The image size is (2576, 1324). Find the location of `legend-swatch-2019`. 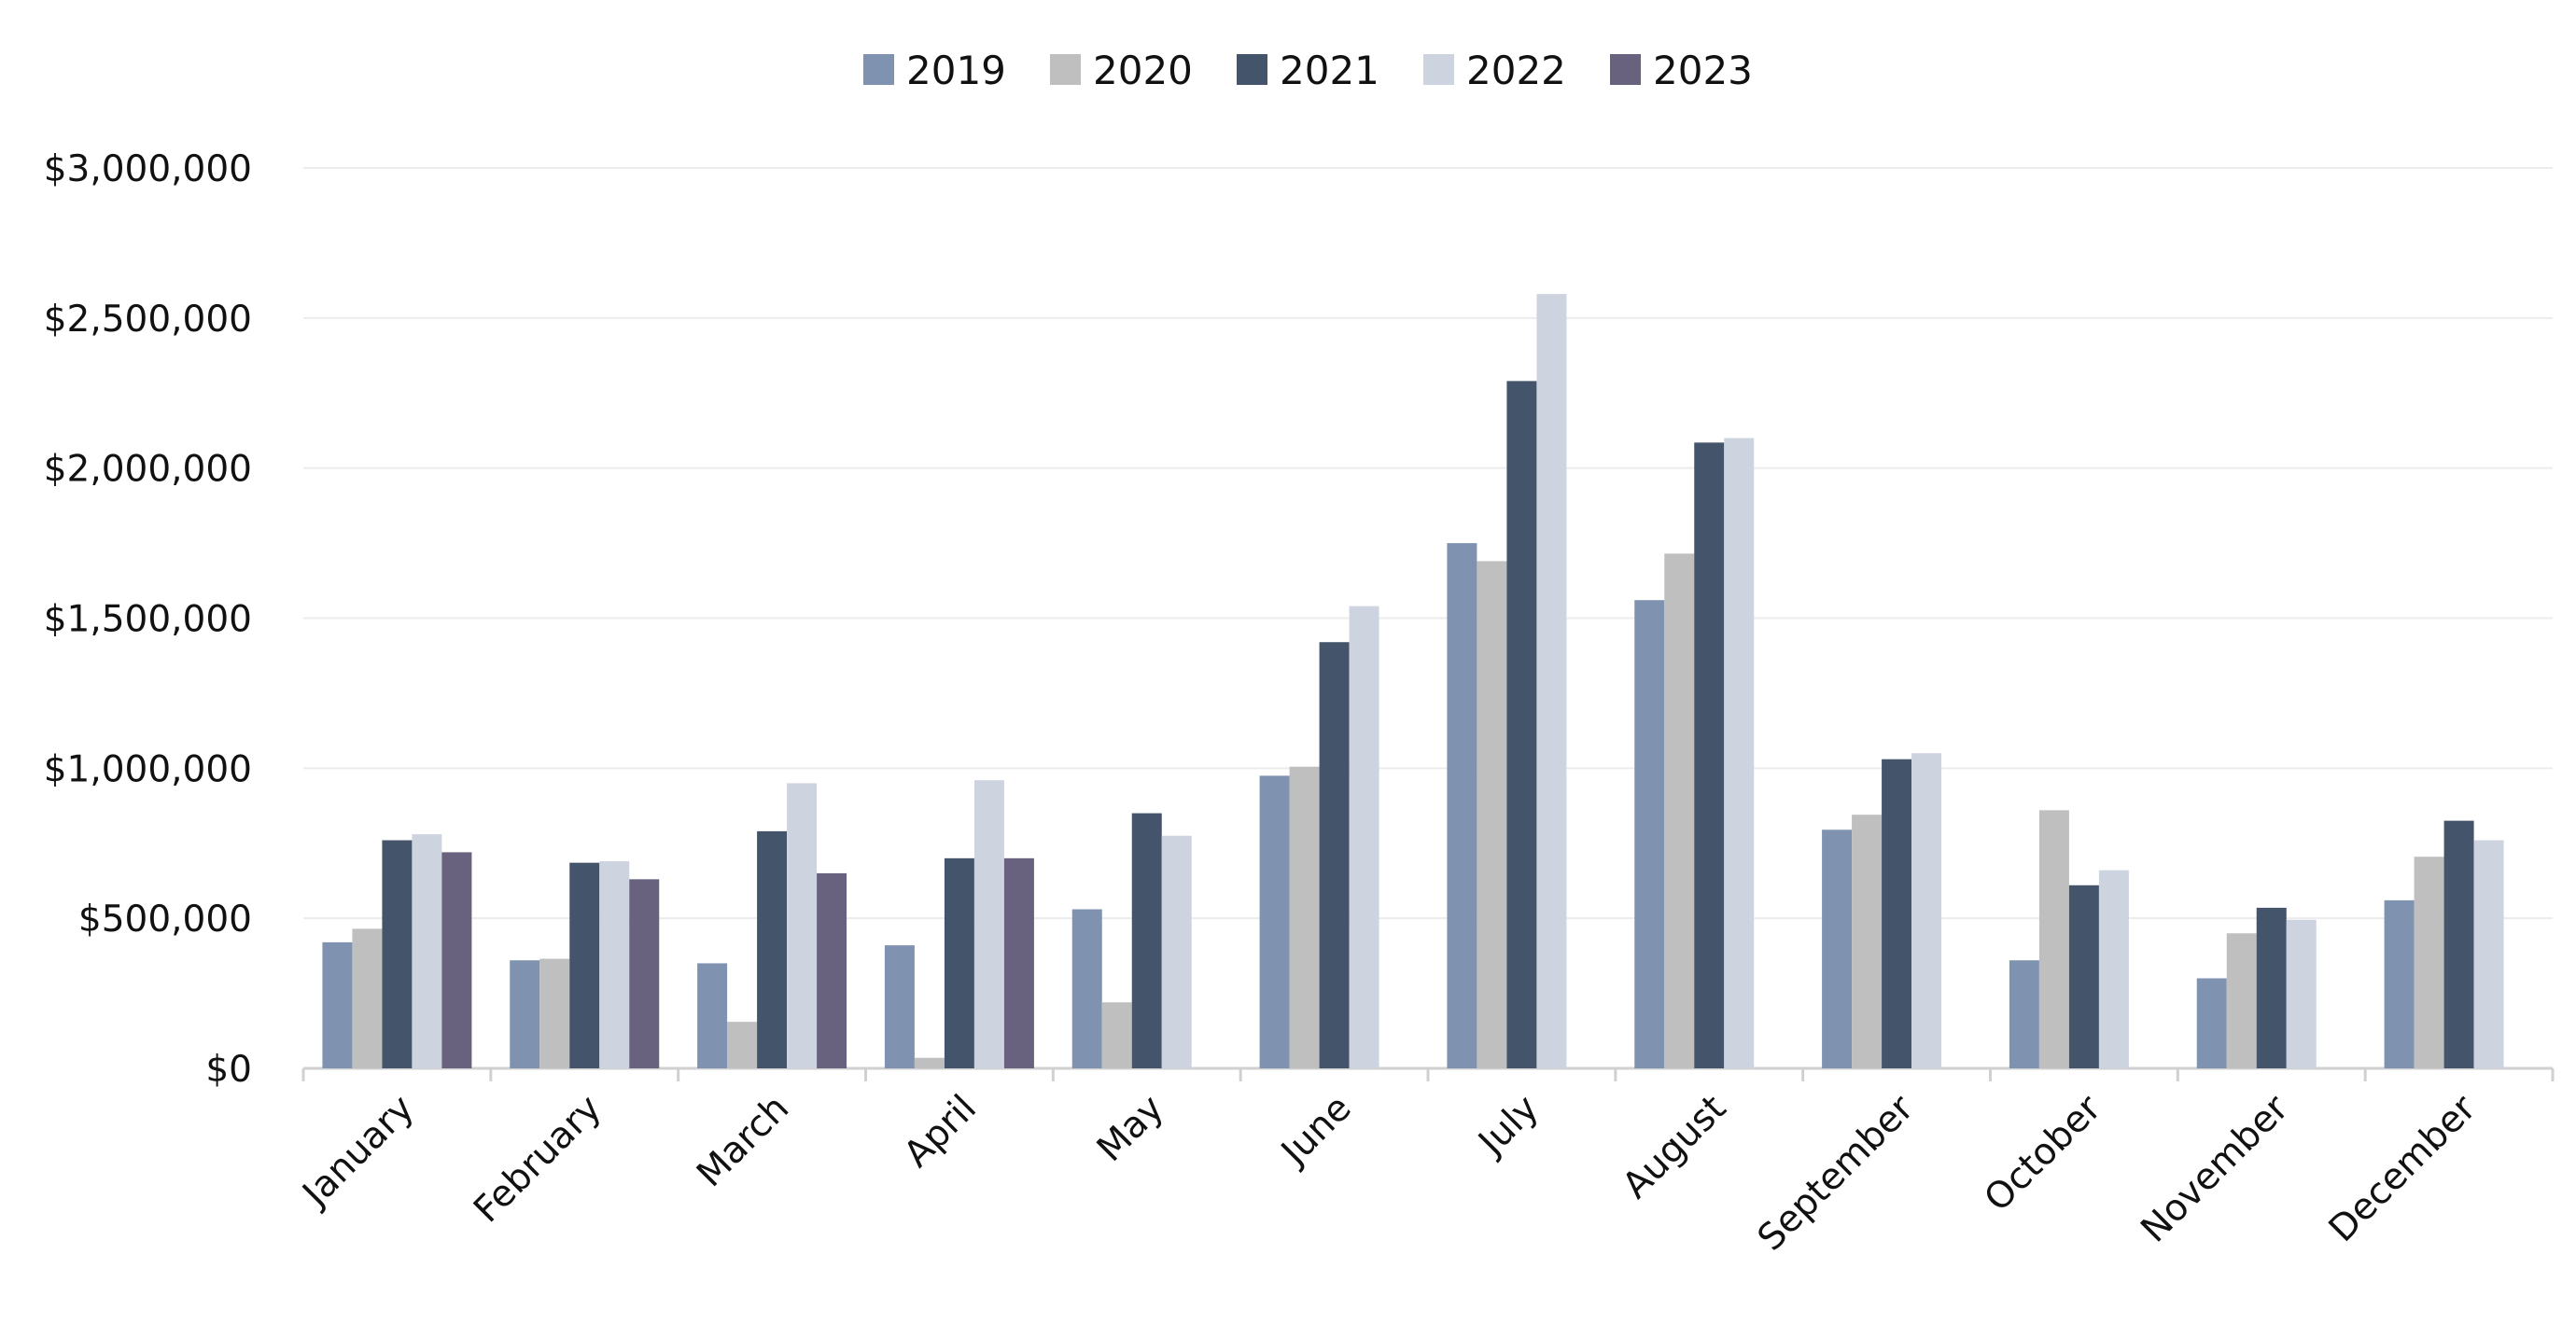

legend-swatch-2019 is located at coordinates (878, 69).